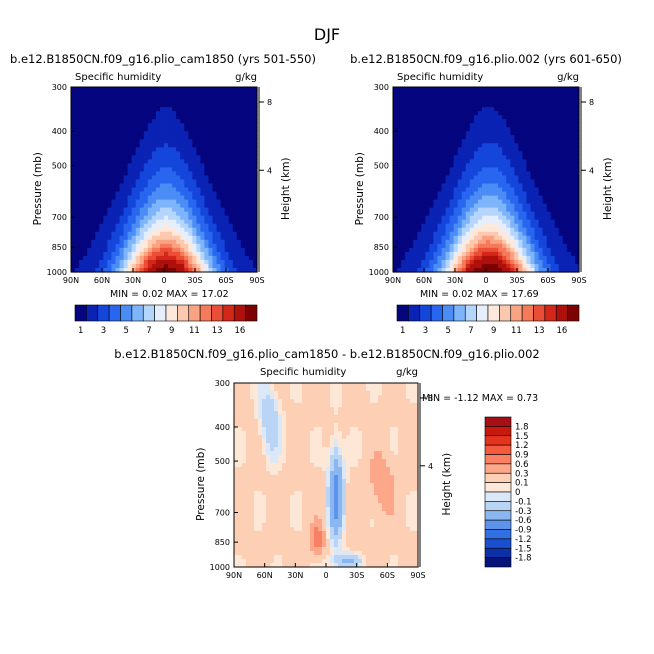  What do you see at coordinates (124, 294) in the screenshot?
I see `min-label: MIN =` at bounding box center [124, 294].